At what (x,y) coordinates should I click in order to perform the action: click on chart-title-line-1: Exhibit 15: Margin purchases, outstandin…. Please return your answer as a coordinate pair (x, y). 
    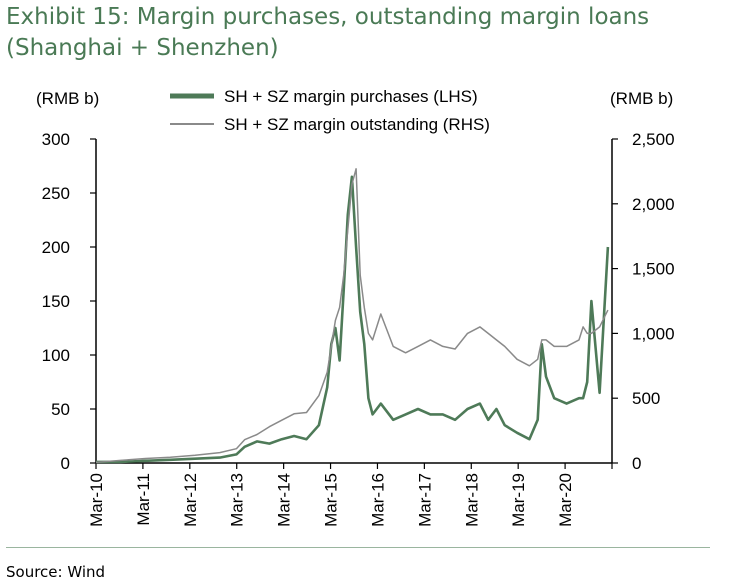
    Looking at the image, I should click on (328, 17).